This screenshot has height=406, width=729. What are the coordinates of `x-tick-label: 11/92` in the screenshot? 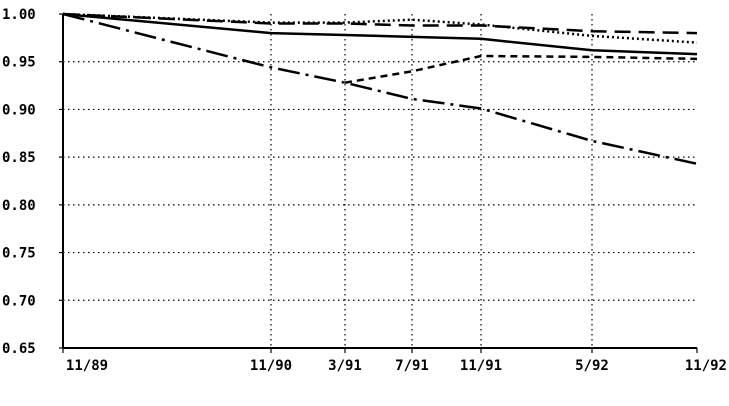 It's located at (706, 366).